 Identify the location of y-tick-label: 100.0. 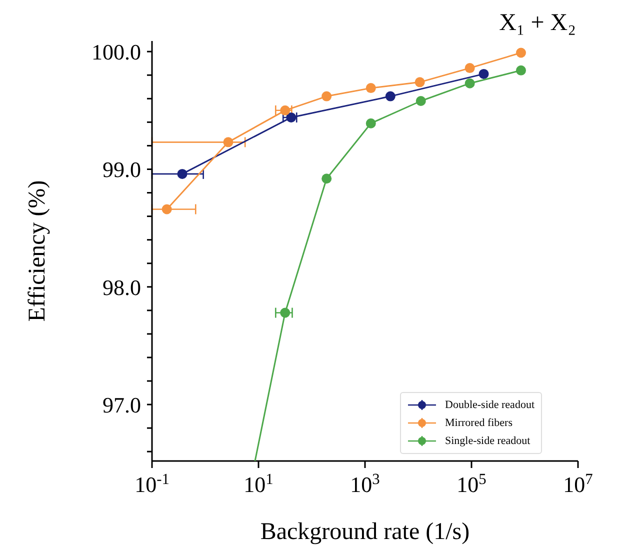
(116, 52).